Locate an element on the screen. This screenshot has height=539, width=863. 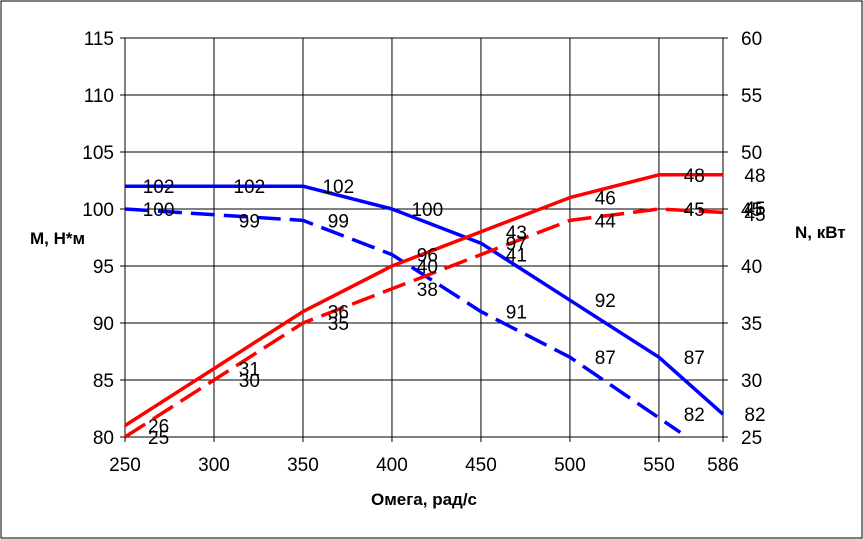
x-tick-label: 250 is located at coordinates (125, 465).